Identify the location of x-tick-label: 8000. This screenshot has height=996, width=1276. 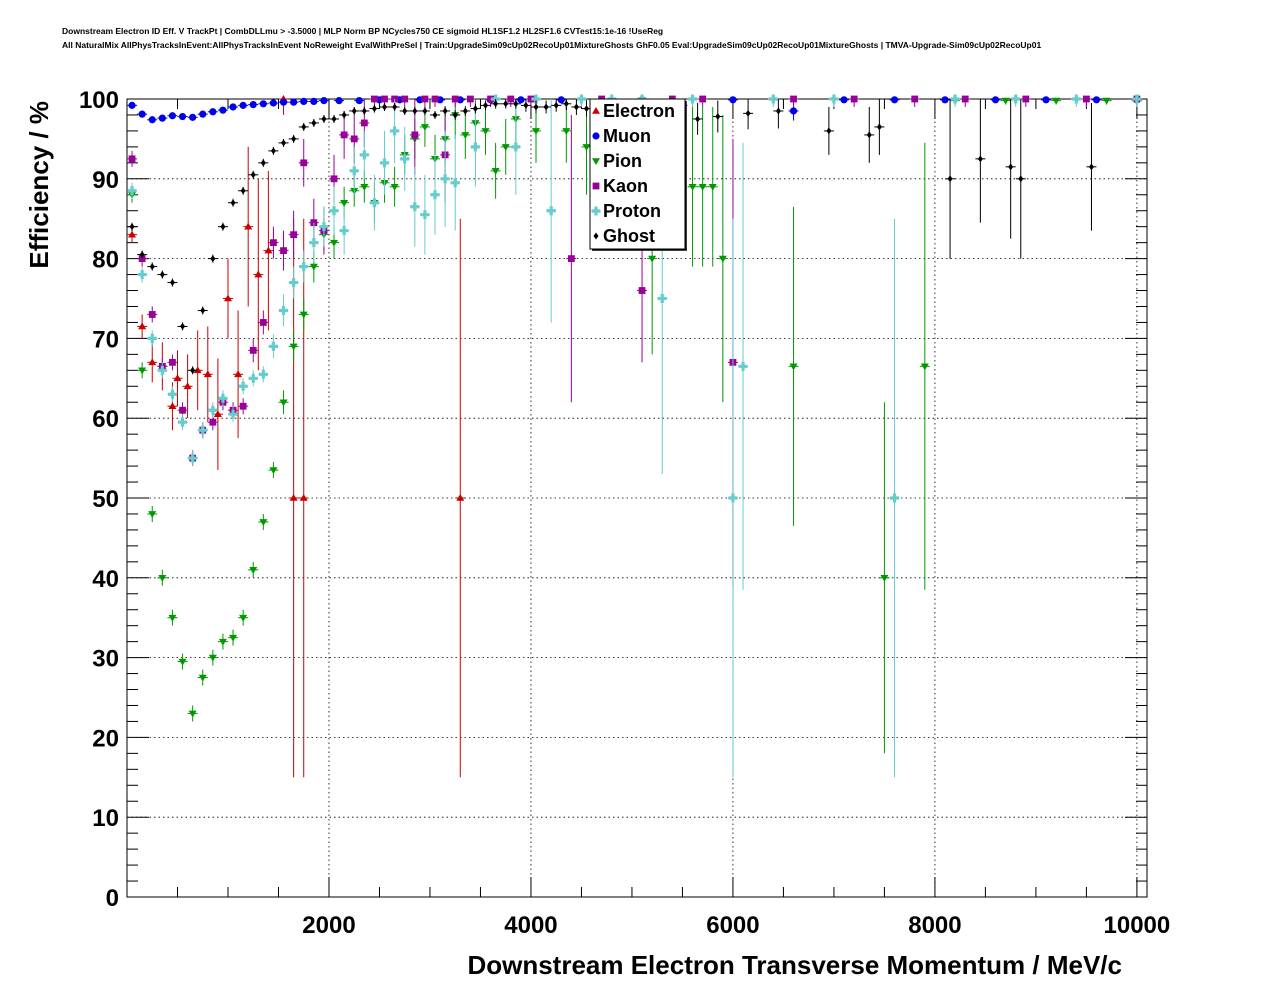
(934, 925).